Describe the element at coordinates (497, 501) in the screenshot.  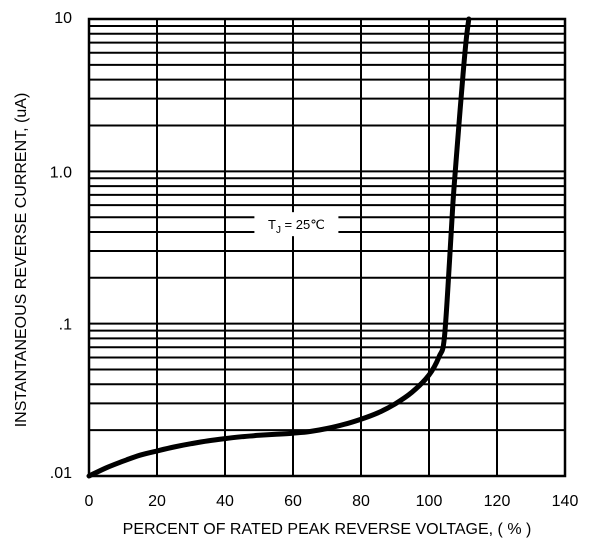
I see `x-tick-label: 120` at that location.